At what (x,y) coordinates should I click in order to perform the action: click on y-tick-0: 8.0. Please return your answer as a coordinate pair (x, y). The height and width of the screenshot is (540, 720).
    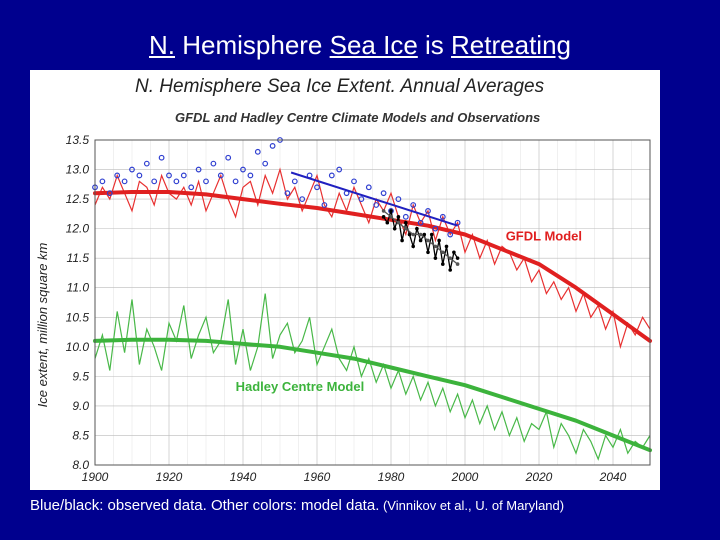
    Looking at the image, I should click on (80, 465).